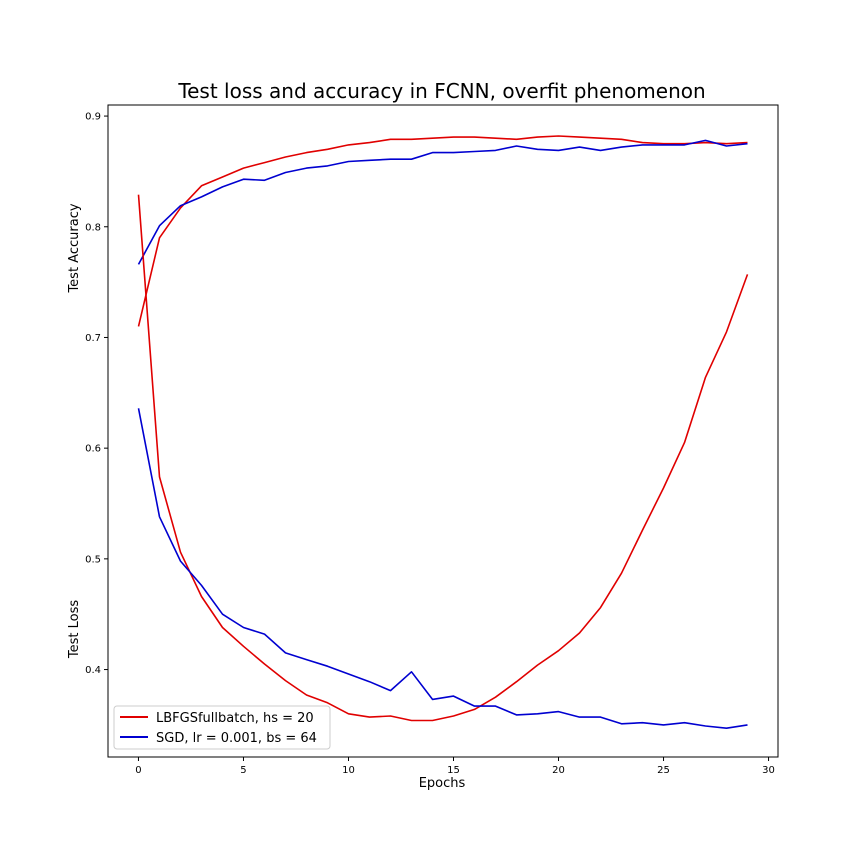 Image resolution: width=864 pixels, height=864 pixels. I want to click on legend-box, so click(222, 727).